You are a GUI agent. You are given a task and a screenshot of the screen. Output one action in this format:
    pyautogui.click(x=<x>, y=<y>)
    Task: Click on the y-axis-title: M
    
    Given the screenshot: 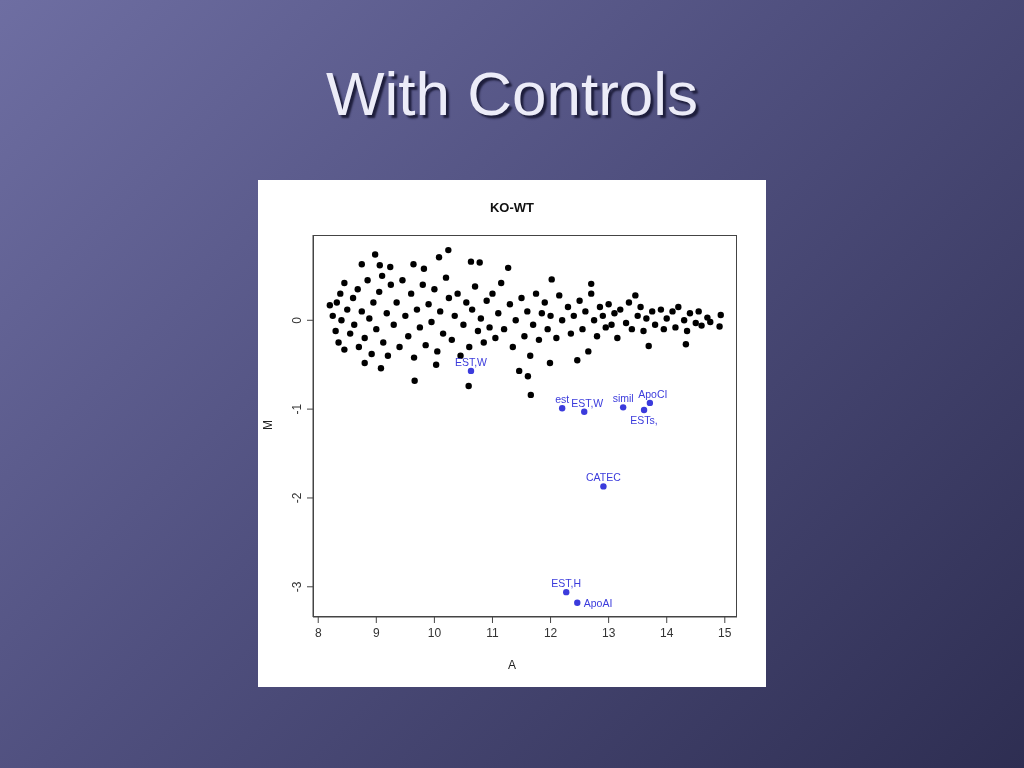 What is the action you would take?
    pyautogui.click(x=268, y=425)
    